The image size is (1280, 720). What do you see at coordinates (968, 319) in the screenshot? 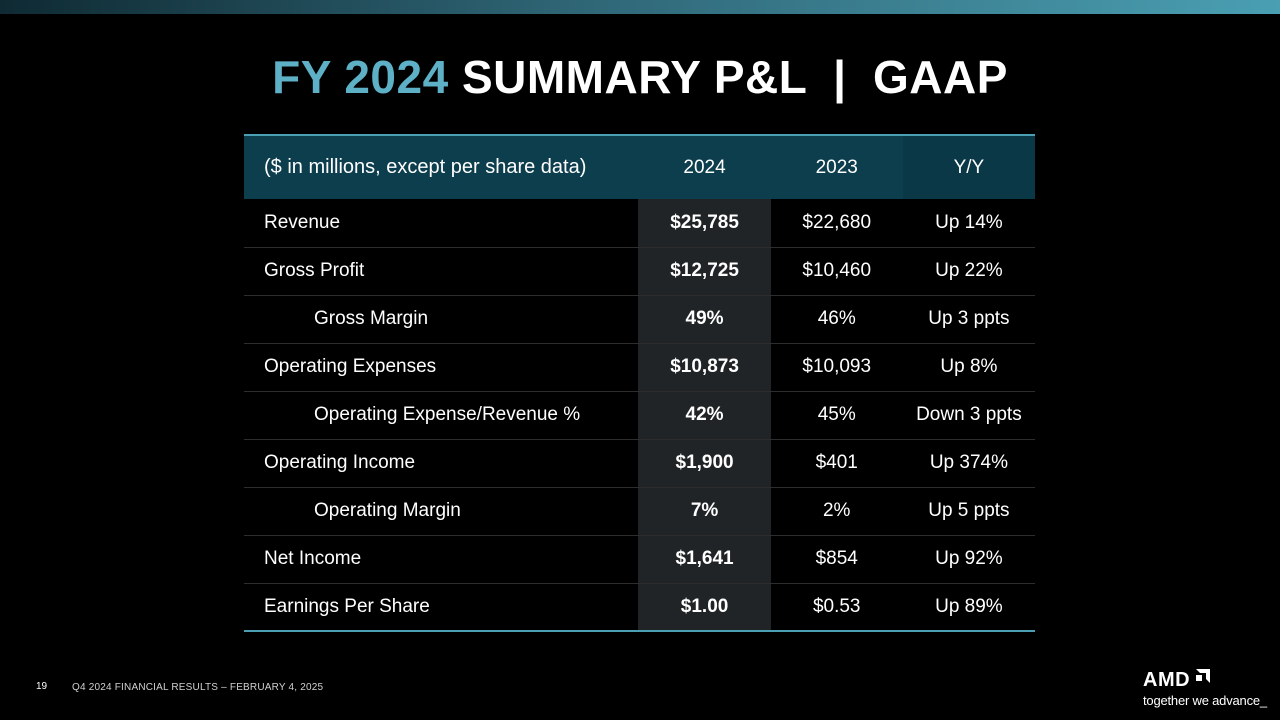
I see `value-yy: Up 3 ppts` at bounding box center [968, 319].